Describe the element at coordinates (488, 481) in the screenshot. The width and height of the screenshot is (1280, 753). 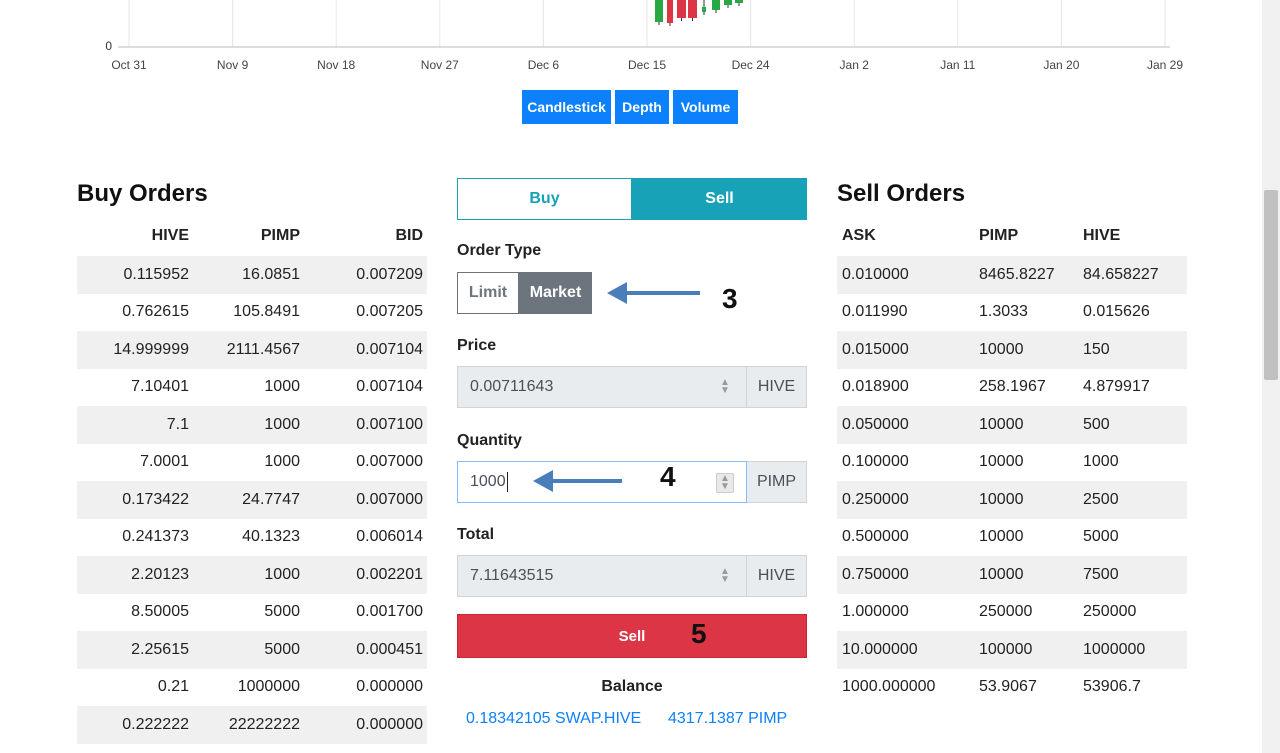
I see `quantity-value: 1000` at that location.